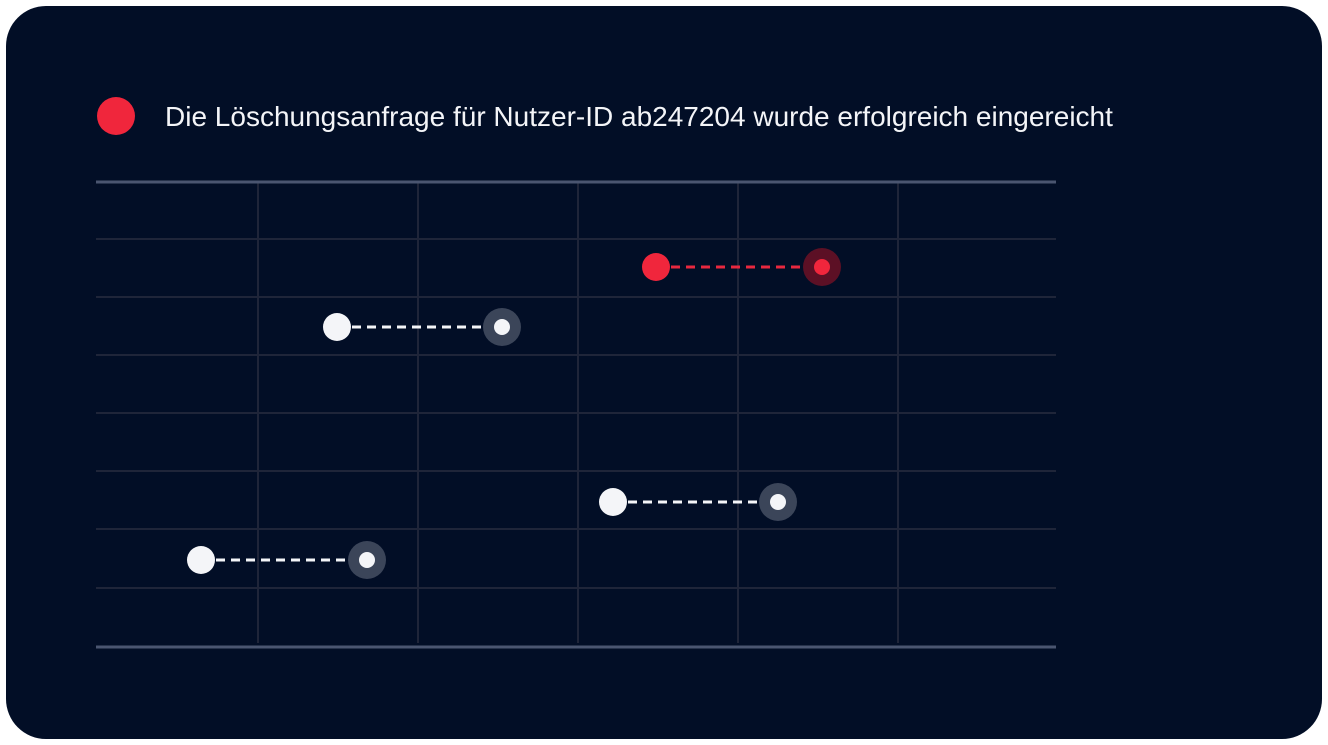 This screenshot has height=745, width=1328. I want to click on connector-red, so click(741, 267).